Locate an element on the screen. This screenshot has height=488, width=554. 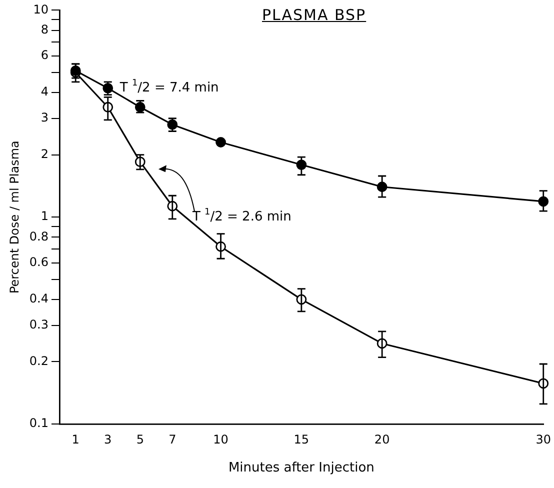
y-tick-label: 1 is located at coordinates (44, 216).